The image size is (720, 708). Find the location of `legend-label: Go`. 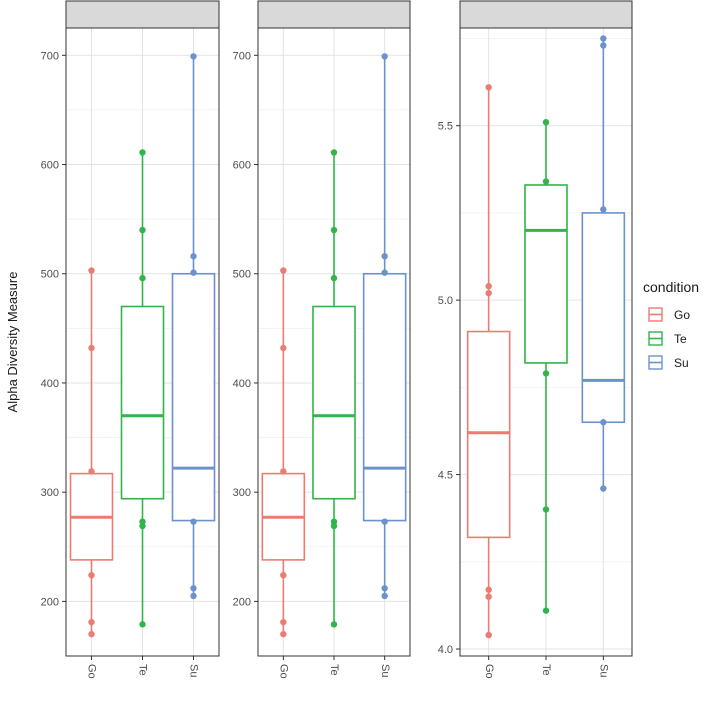

legend-label: Go is located at coordinates (682, 315).